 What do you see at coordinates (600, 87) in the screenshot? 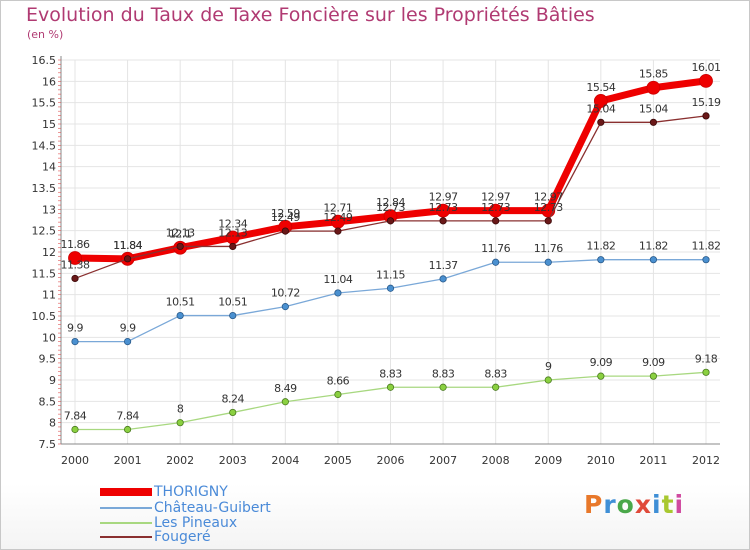
I see `data-label-thorigny: 15.54` at bounding box center [600, 87].